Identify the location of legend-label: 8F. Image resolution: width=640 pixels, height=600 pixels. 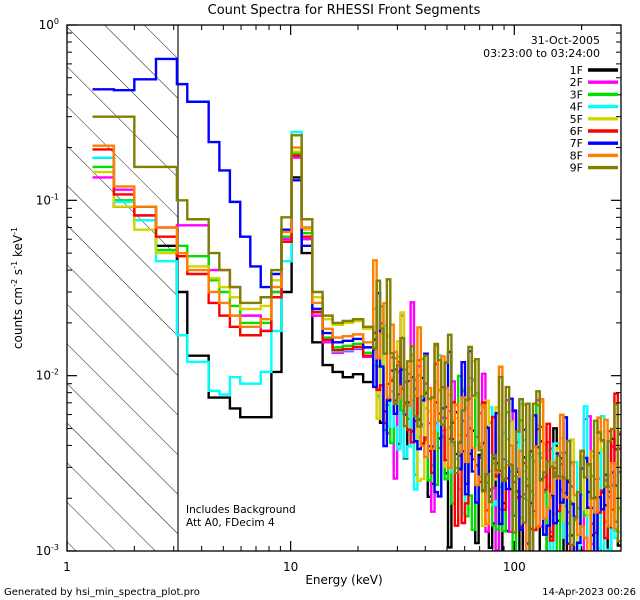
(576, 155).